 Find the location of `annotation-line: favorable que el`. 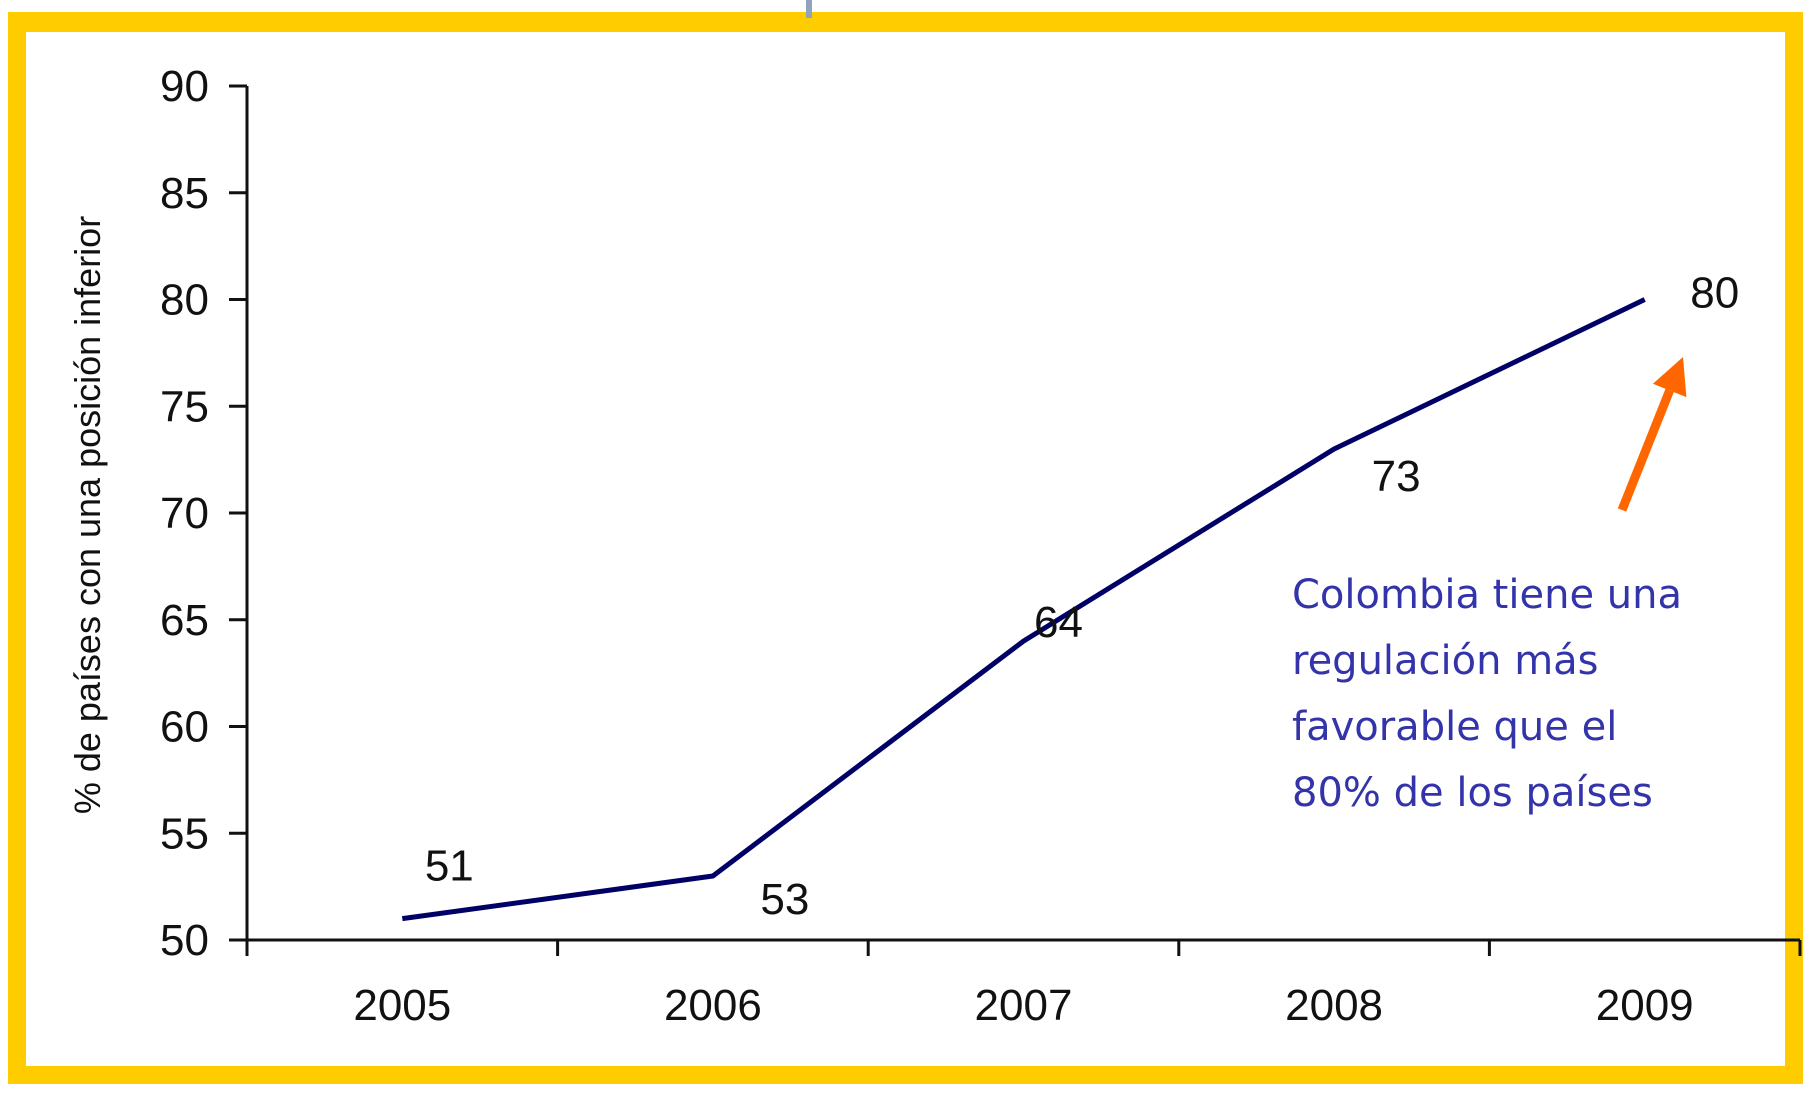

annotation-line: favorable que el is located at coordinates (1454, 727).